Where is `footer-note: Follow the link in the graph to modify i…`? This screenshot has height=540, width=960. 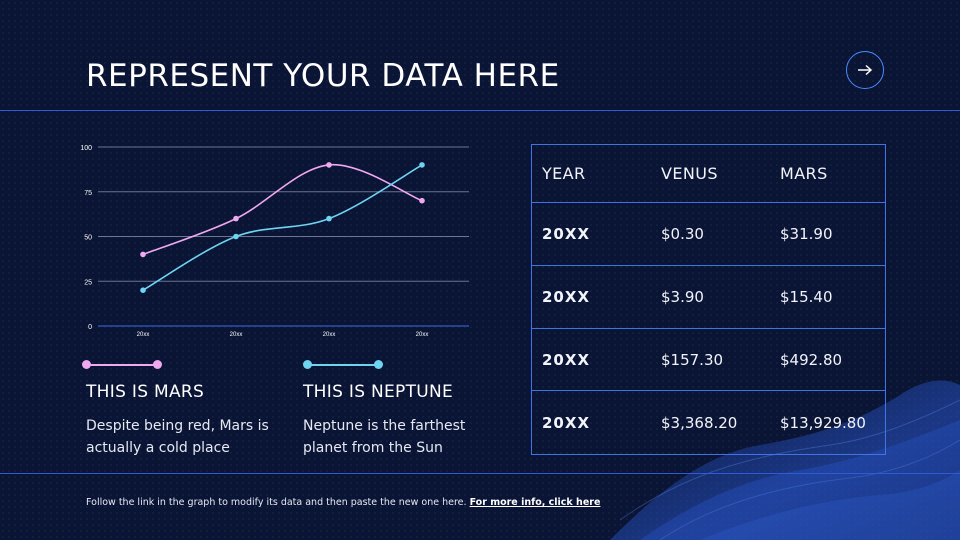 footer-note: Follow the link in the graph to modify i… is located at coordinates (343, 502).